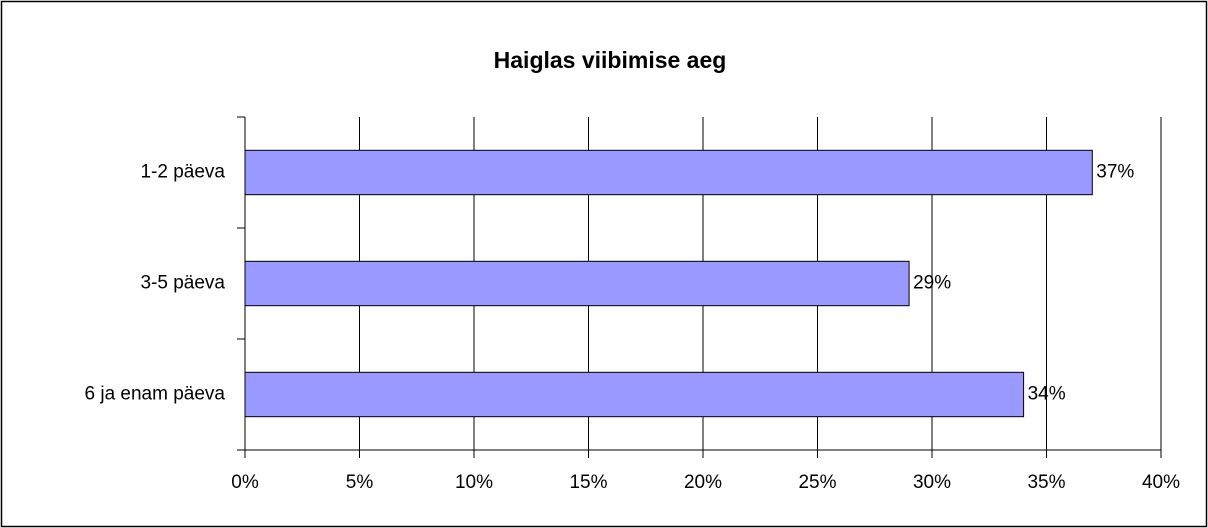 This screenshot has height=528, width=1208. I want to click on x-tick-label: 20%, so click(703, 482).